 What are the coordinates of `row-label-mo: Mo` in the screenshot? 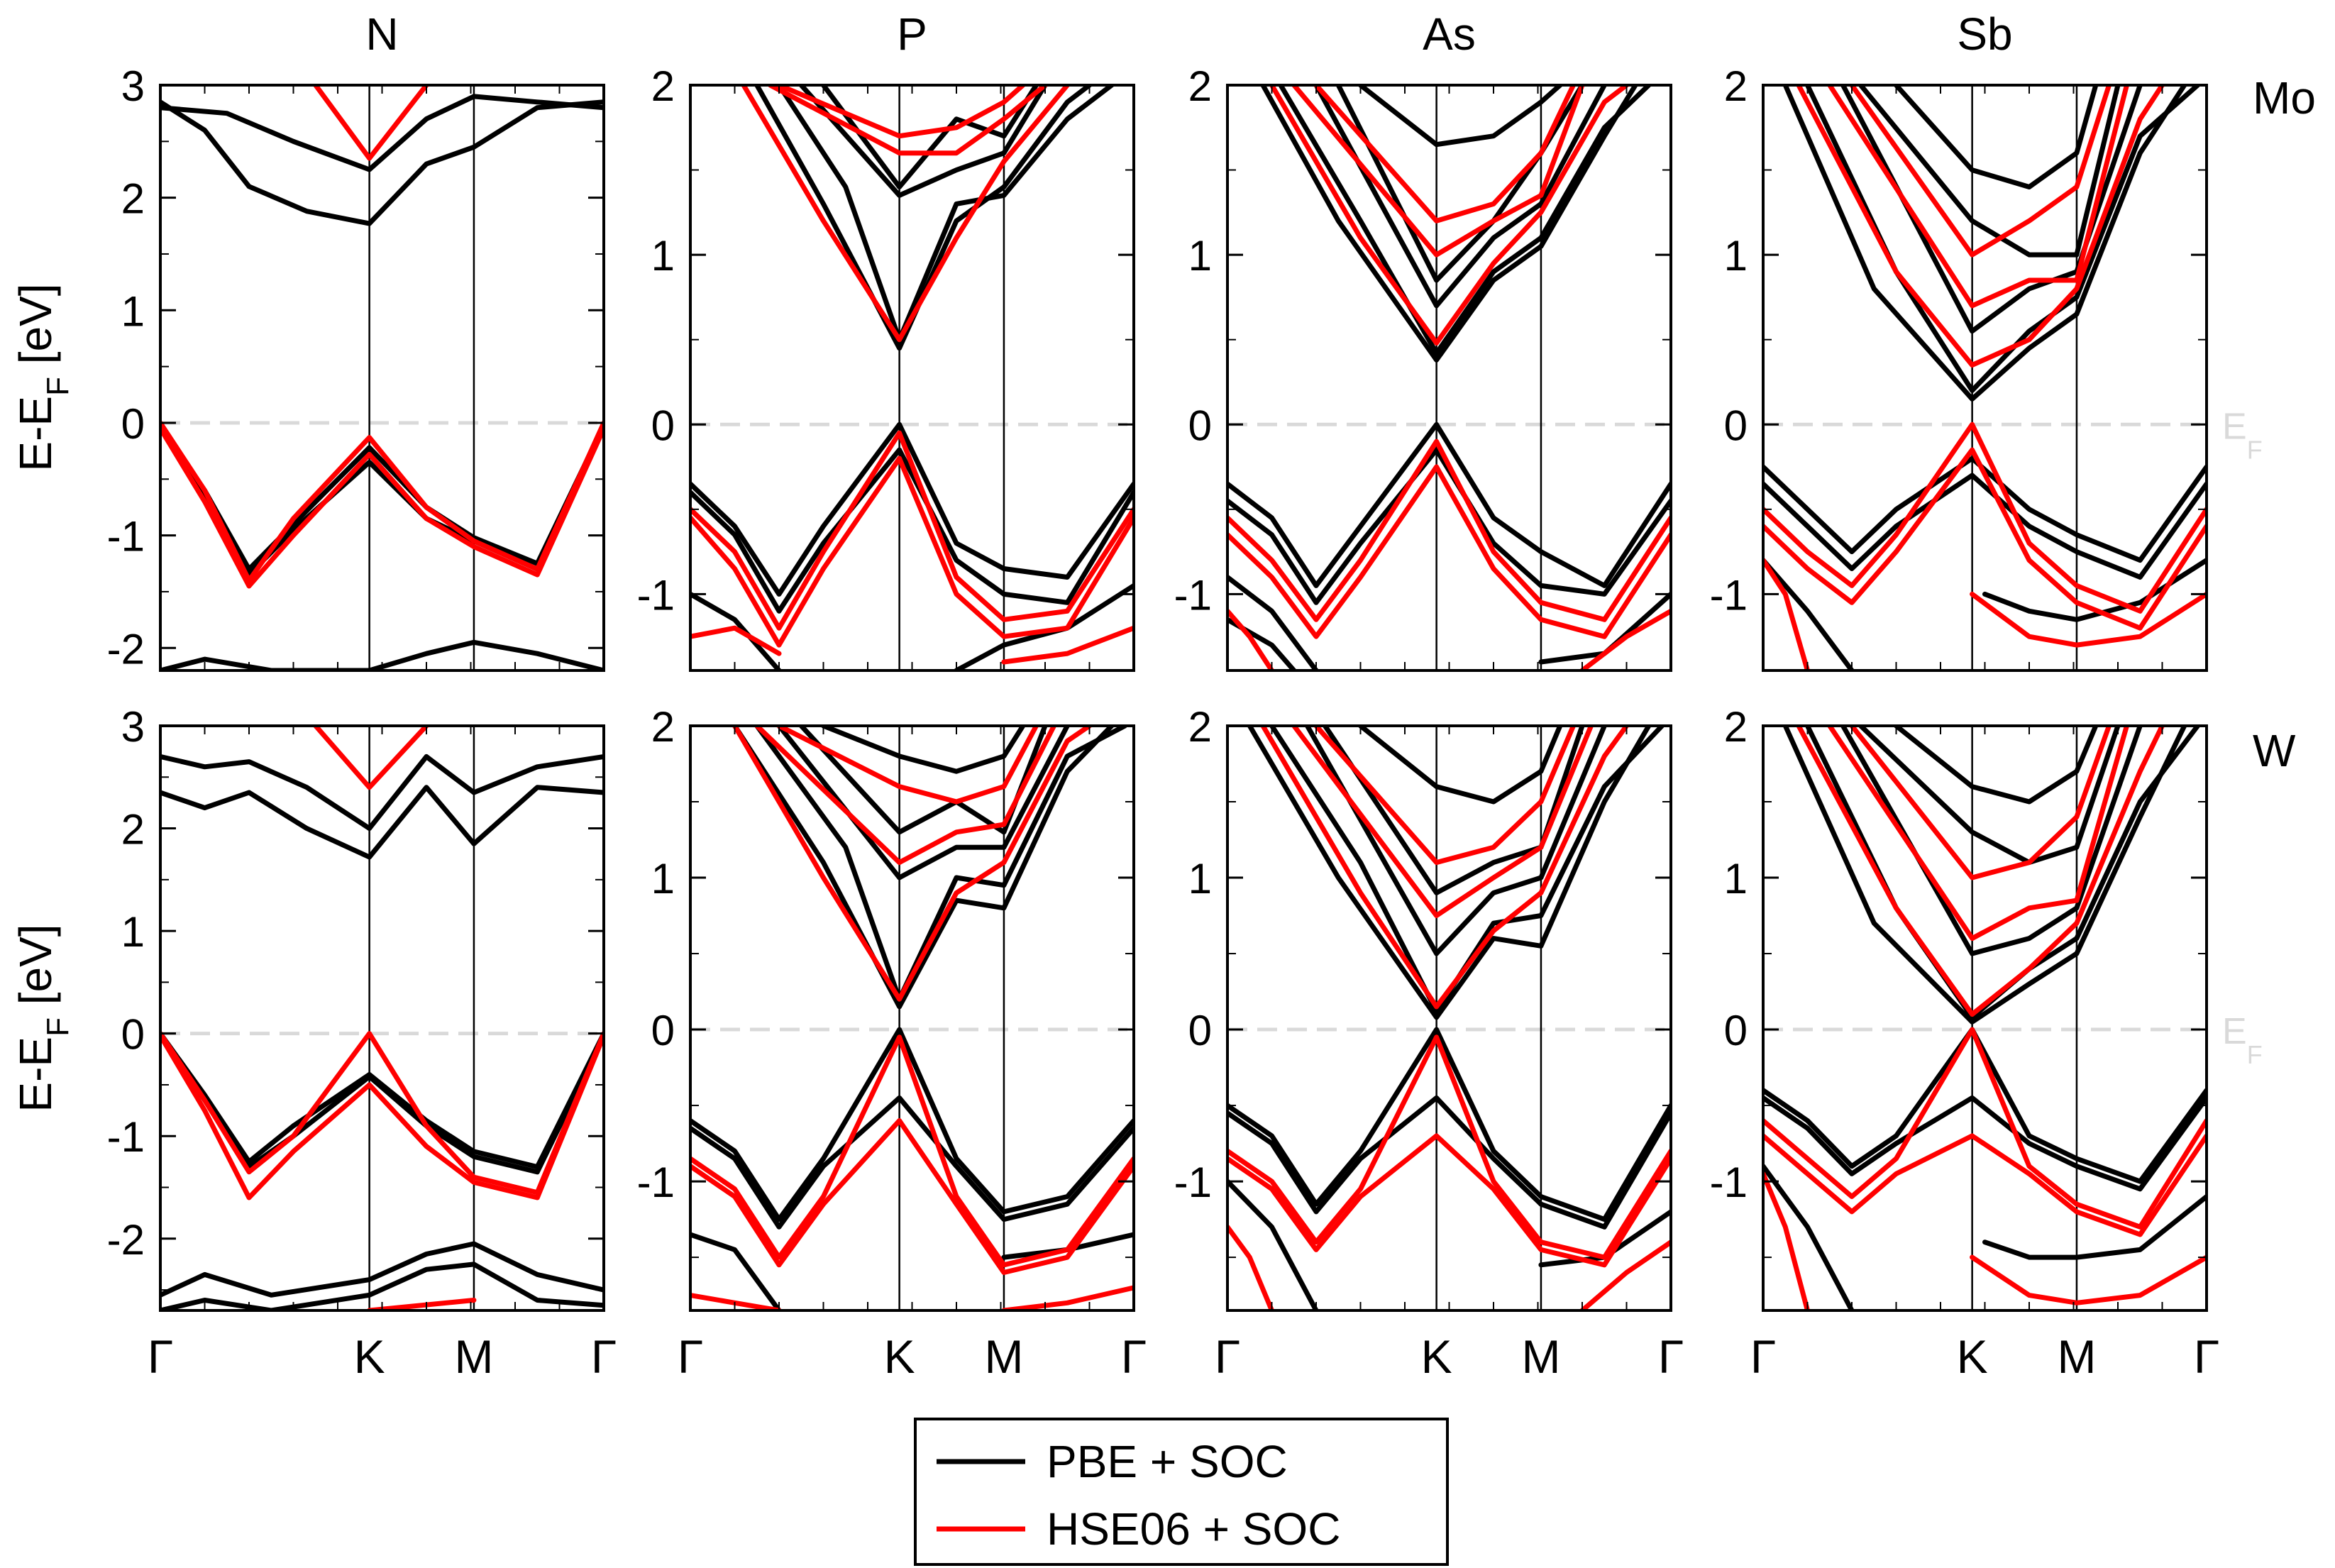 It's located at (2284, 97).